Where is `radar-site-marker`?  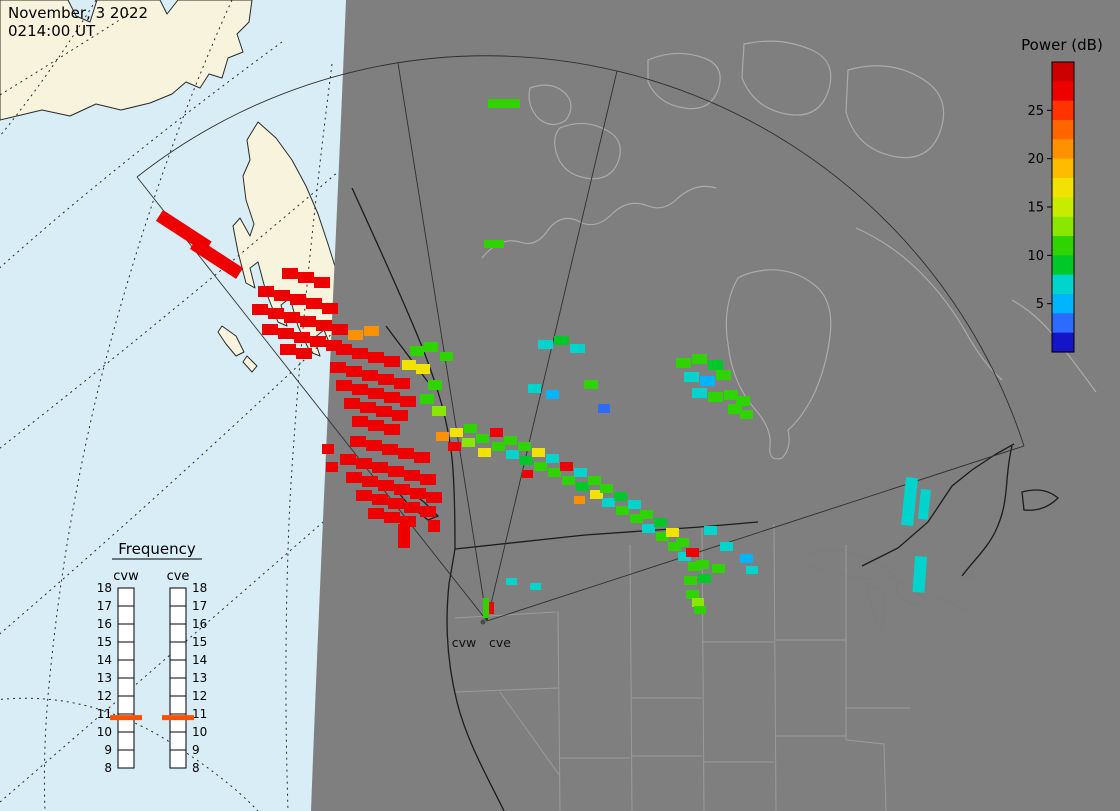
radar-site-marker is located at coordinates (483, 622).